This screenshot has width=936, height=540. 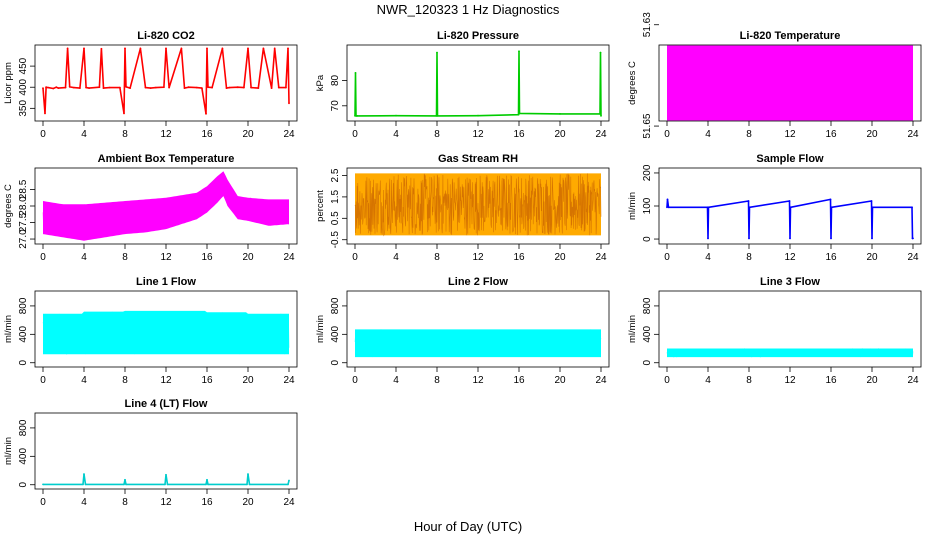 I want to click on y-tick-label: 0, so click(x=23, y=485).